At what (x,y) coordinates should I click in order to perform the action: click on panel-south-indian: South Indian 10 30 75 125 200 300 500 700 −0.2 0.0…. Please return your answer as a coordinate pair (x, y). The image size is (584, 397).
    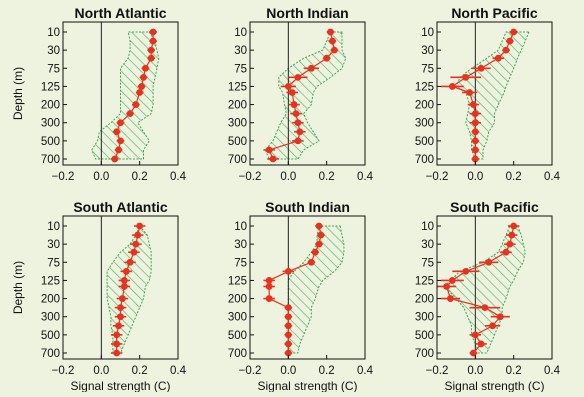
    Looking at the image, I should click on (301, 296).